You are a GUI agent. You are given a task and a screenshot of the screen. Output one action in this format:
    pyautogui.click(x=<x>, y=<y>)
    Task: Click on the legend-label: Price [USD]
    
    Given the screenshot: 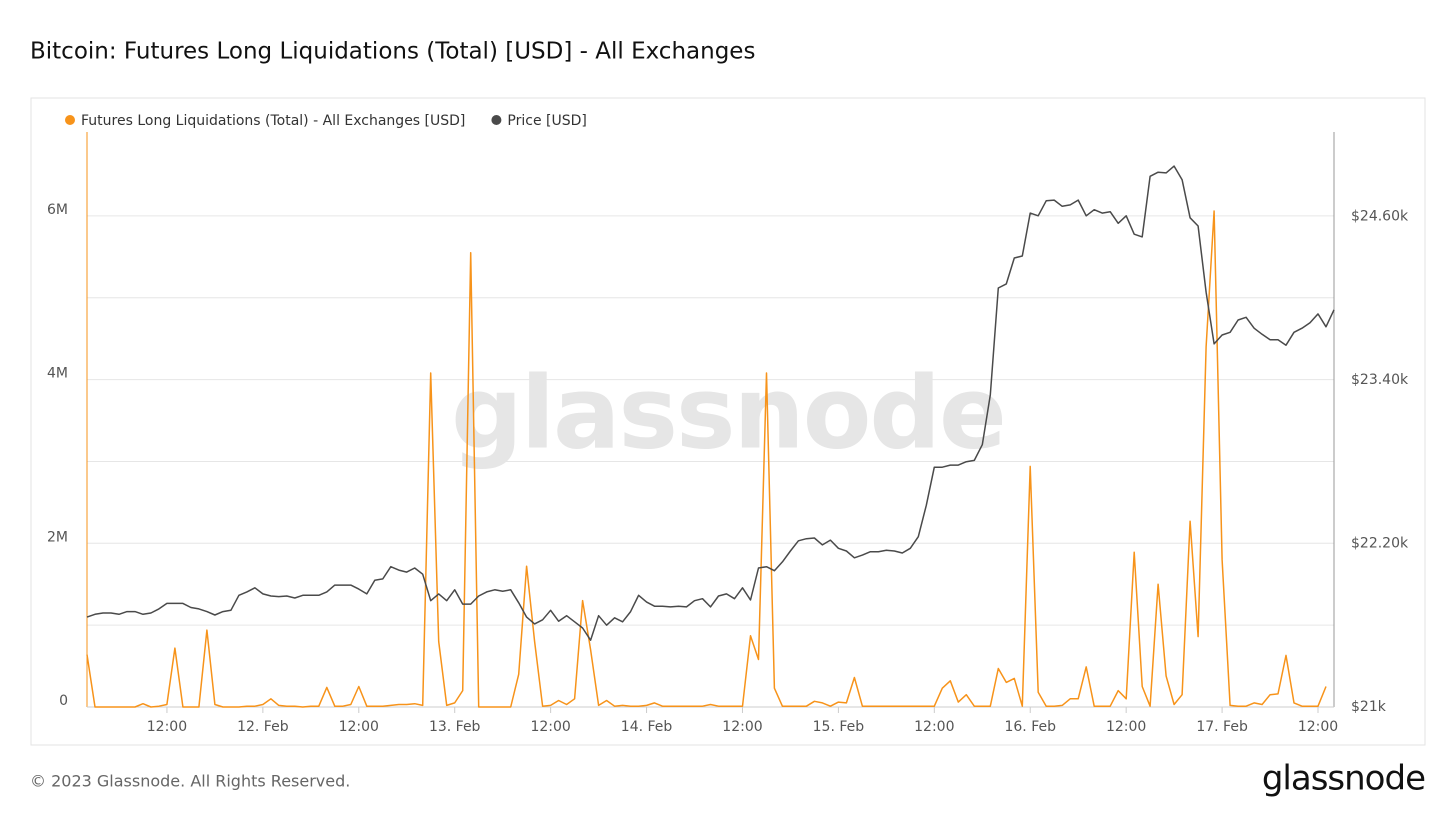 What is the action you would take?
    pyautogui.click(x=546, y=121)
    